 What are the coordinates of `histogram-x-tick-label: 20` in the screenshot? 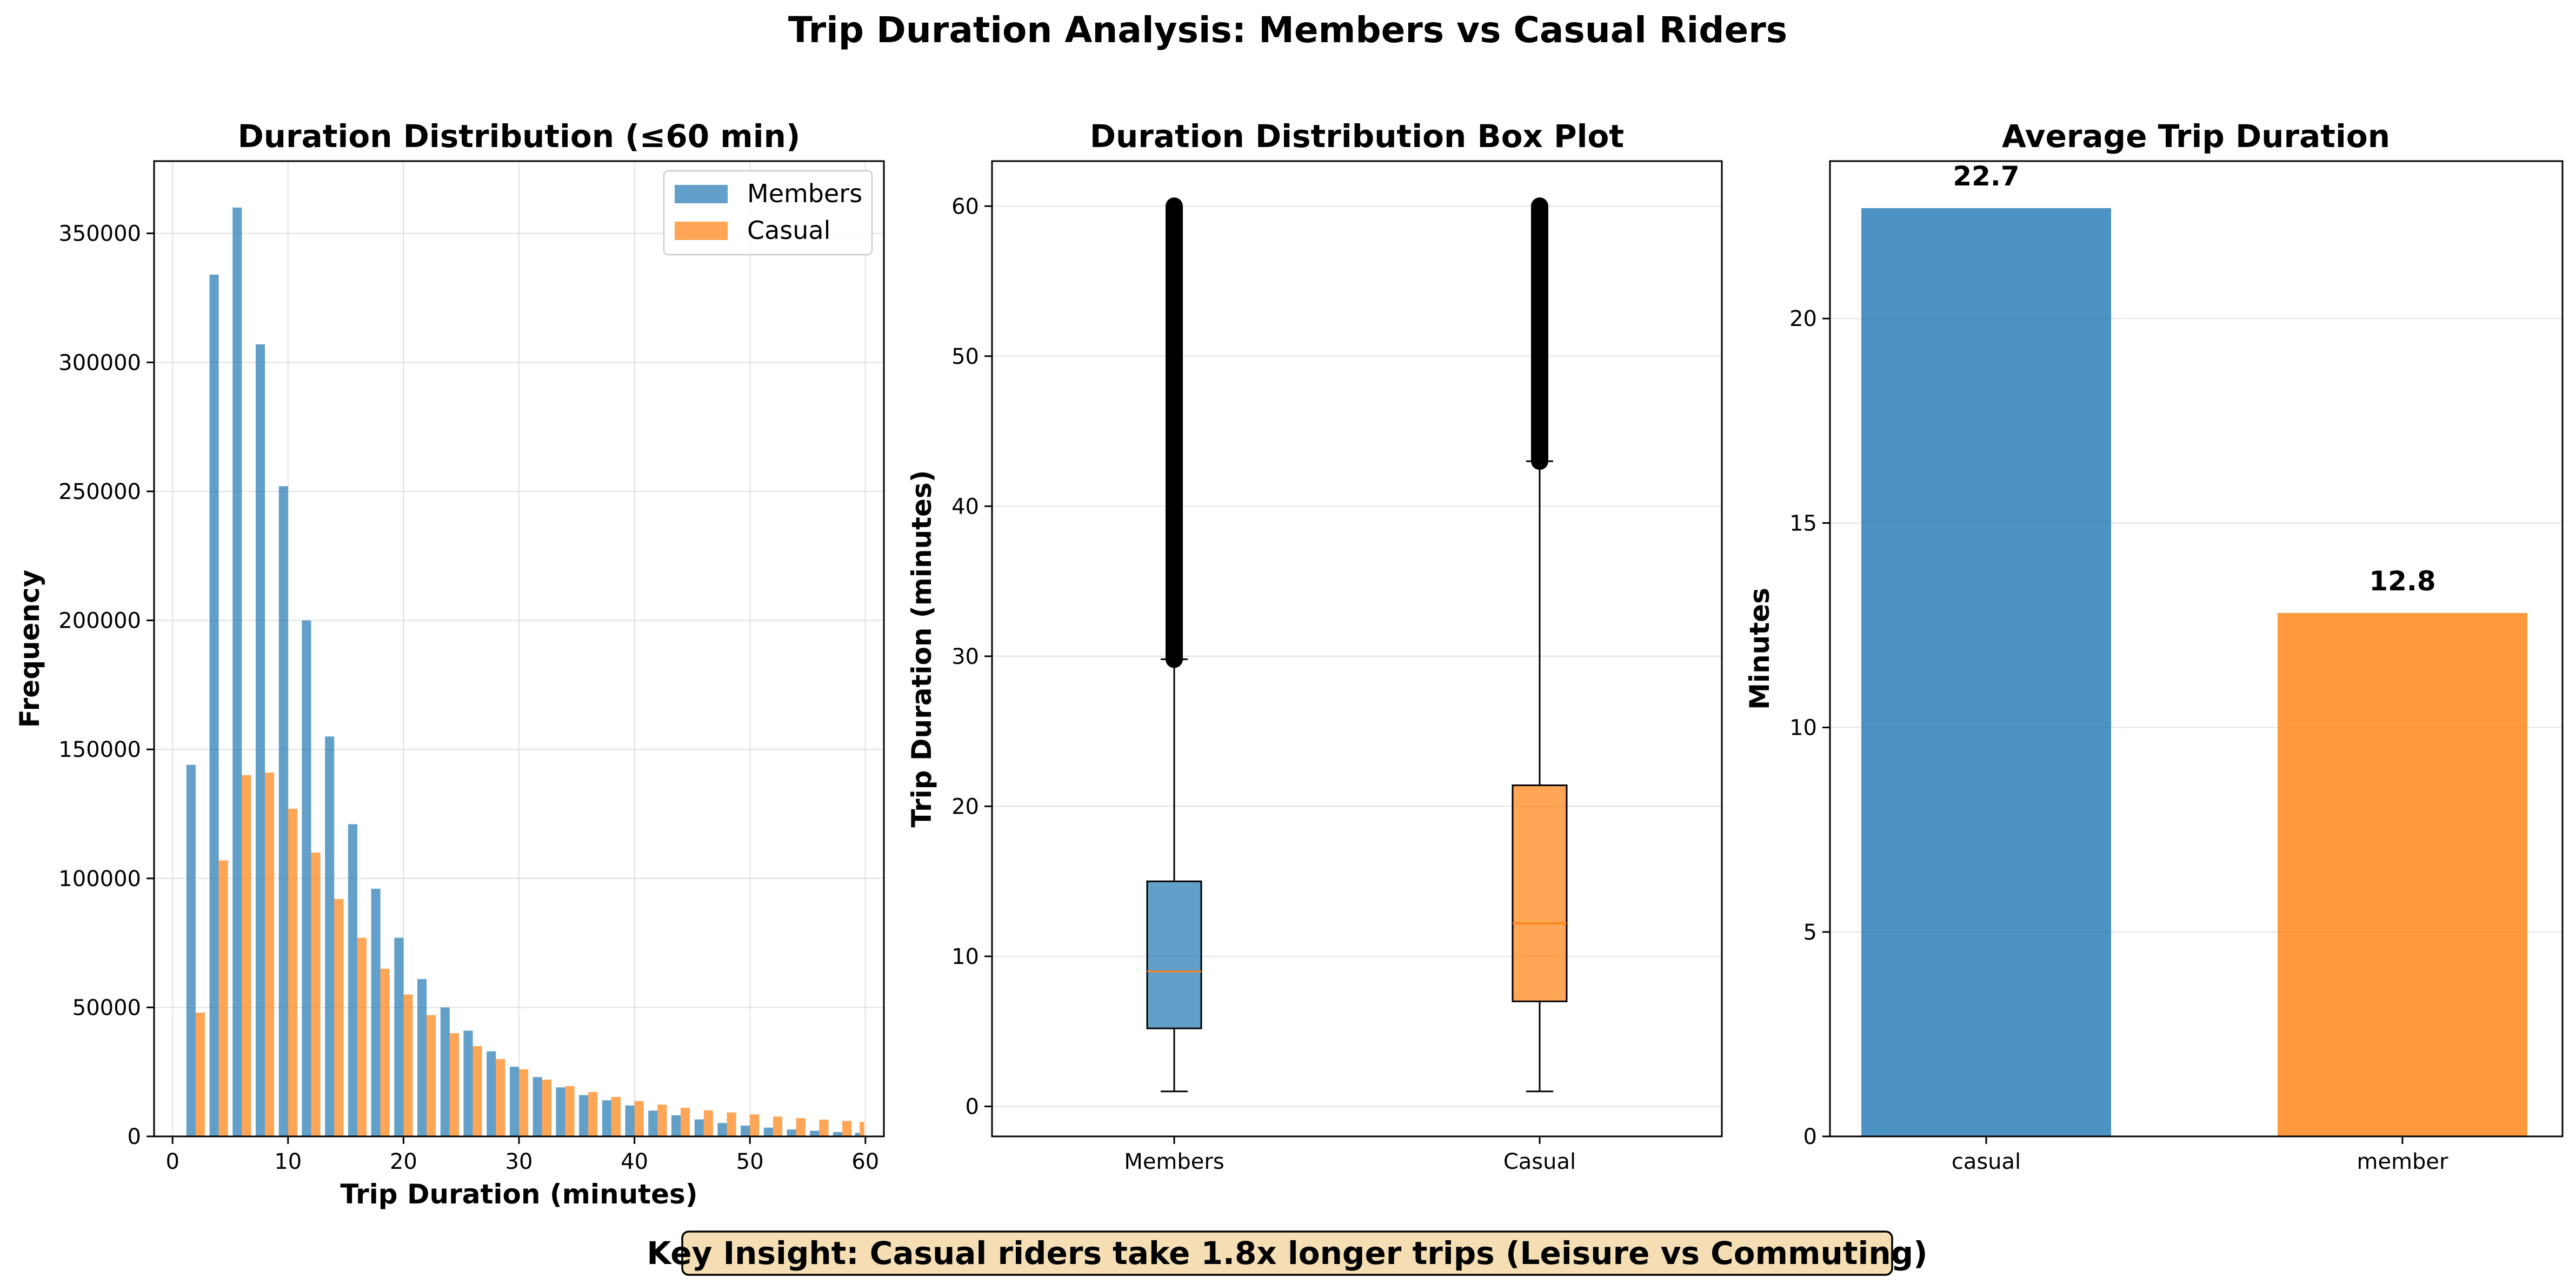 It's located at (403, 1161).